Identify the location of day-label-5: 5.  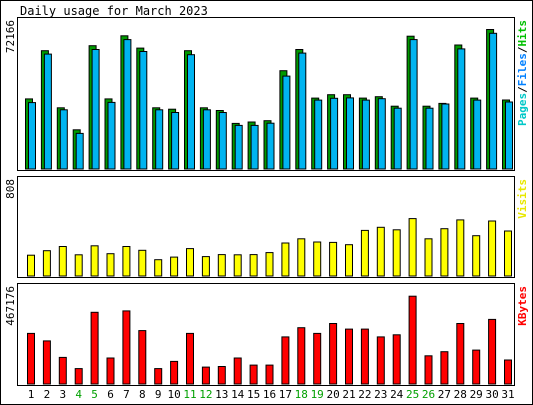
(94, 394).